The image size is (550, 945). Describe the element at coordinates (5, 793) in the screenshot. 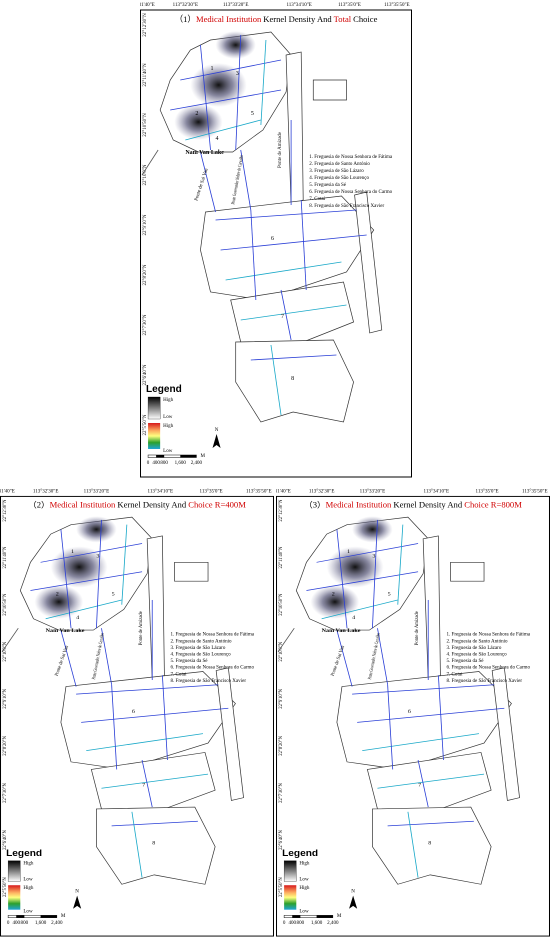

I see `latitude-label: 22°7'30"N` at that location.